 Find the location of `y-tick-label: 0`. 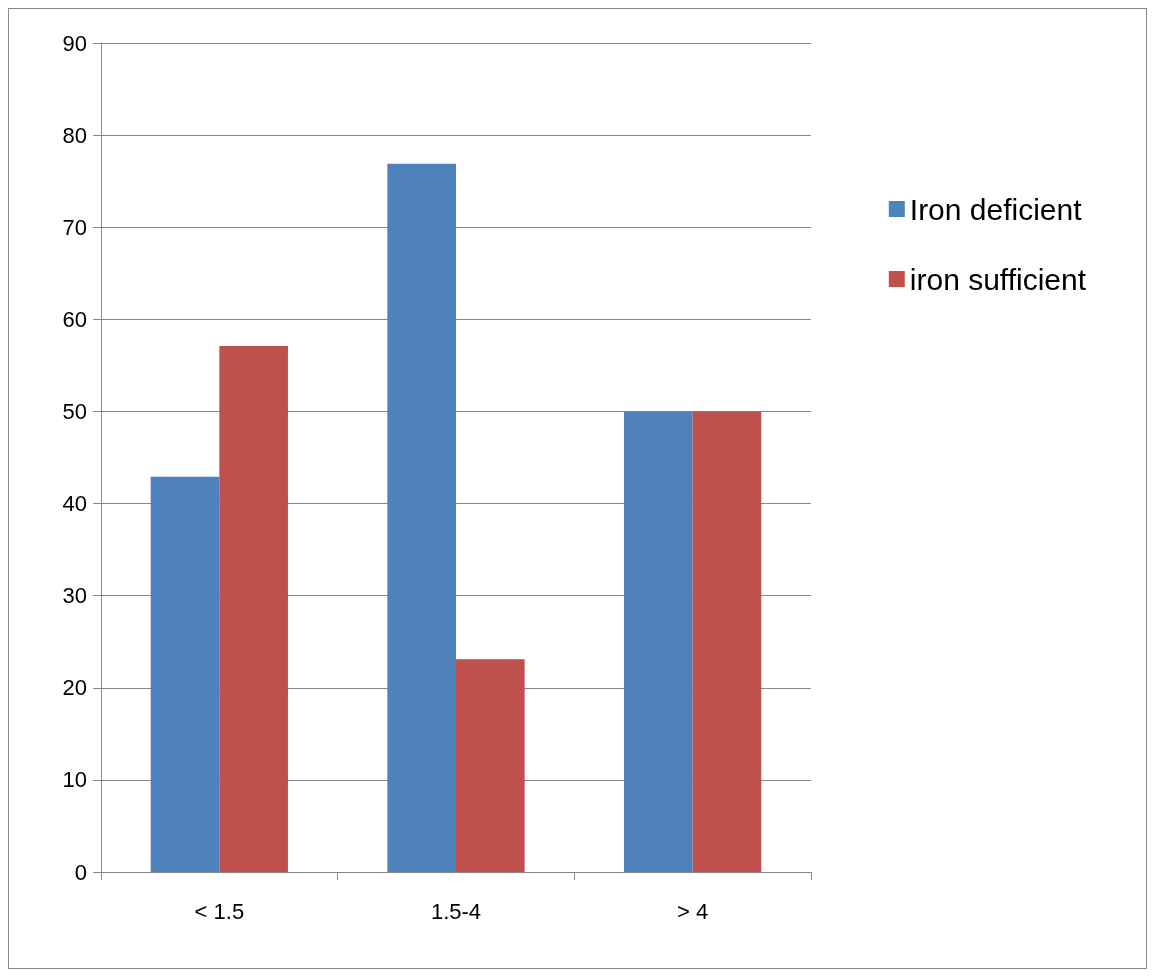

y-tick-label: 0 is located at coordinates (80, 872).